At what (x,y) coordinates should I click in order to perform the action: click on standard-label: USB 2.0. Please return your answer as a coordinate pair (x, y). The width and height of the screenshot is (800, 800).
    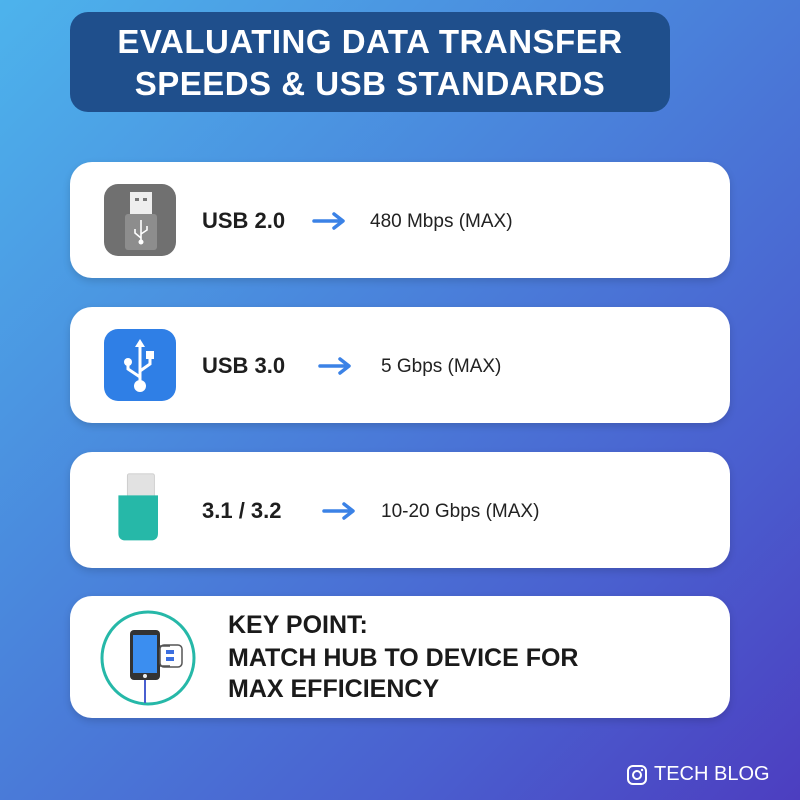
    Looking at the image, I should click on (244, 220).